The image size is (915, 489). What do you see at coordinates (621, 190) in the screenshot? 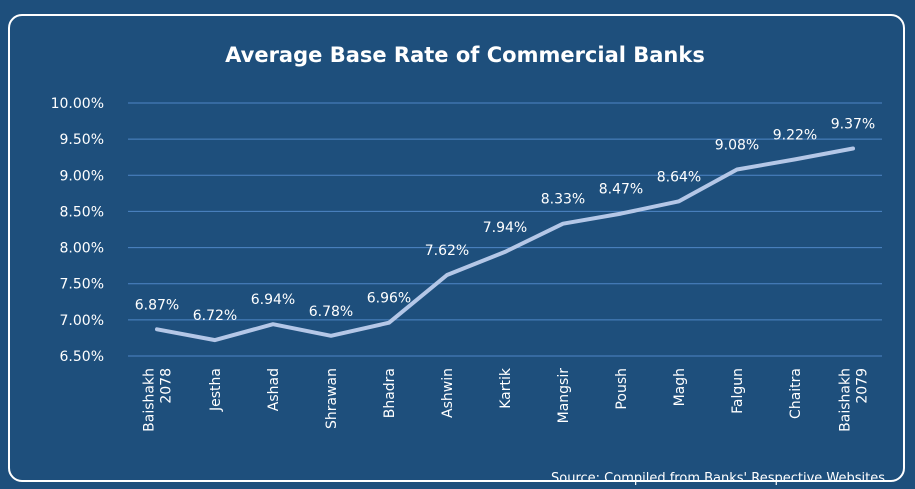
I see `data-label: 8.47%` at bounding box center [621, 190].